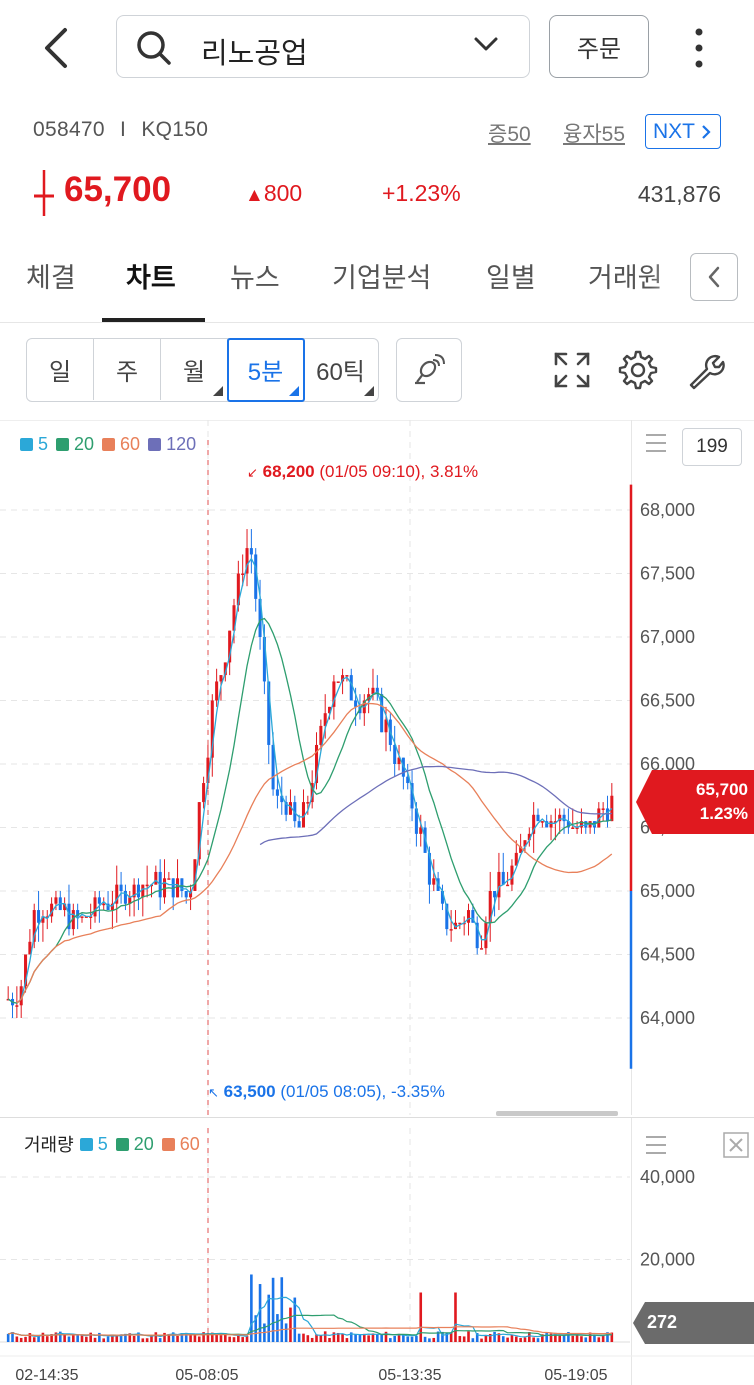 The image size is (754, 1385). Describe the element at coordinates (638, 370) in the screenshot. I see `chart-settings-button` at that location.